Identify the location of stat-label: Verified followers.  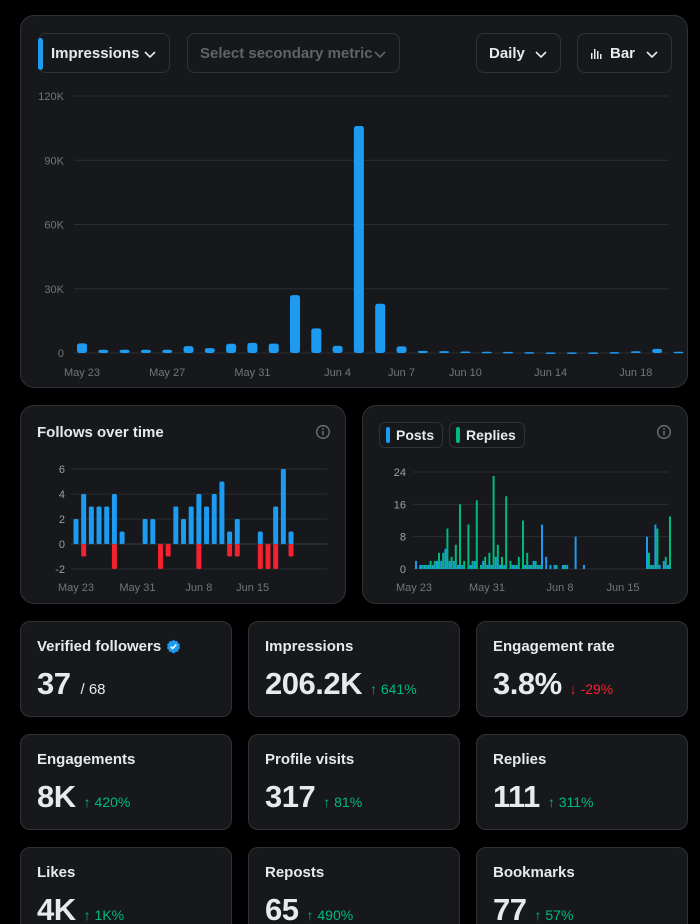
(109, 646).